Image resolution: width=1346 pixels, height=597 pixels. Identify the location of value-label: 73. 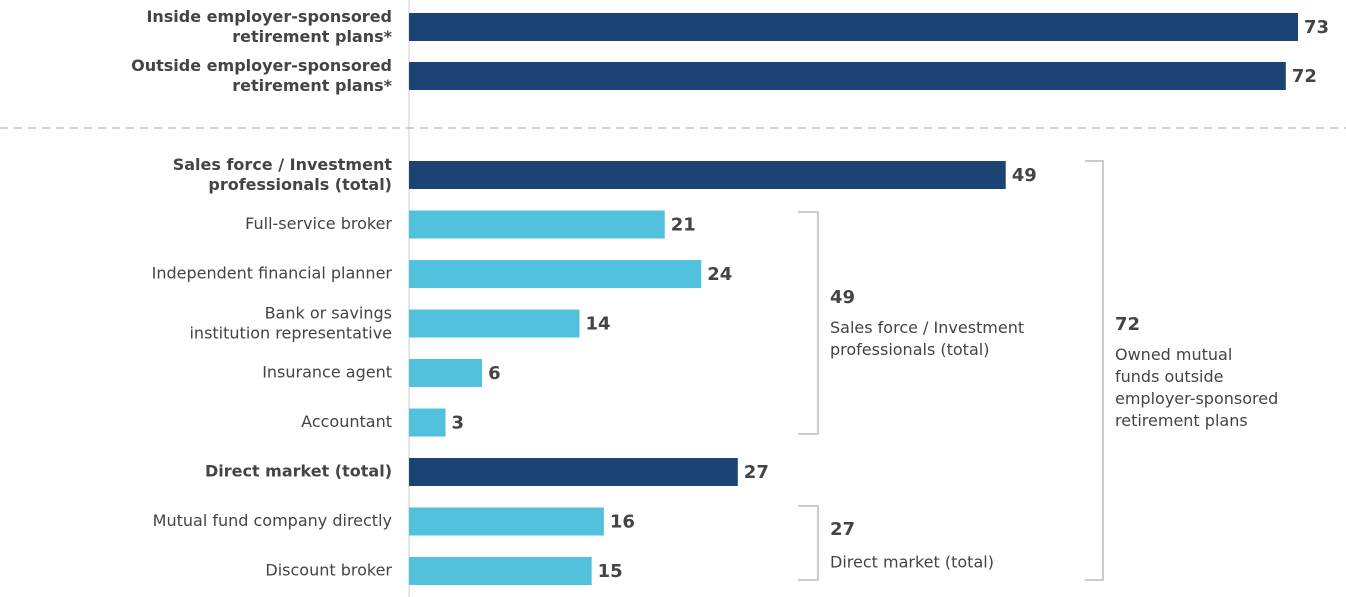
(1316, 27).